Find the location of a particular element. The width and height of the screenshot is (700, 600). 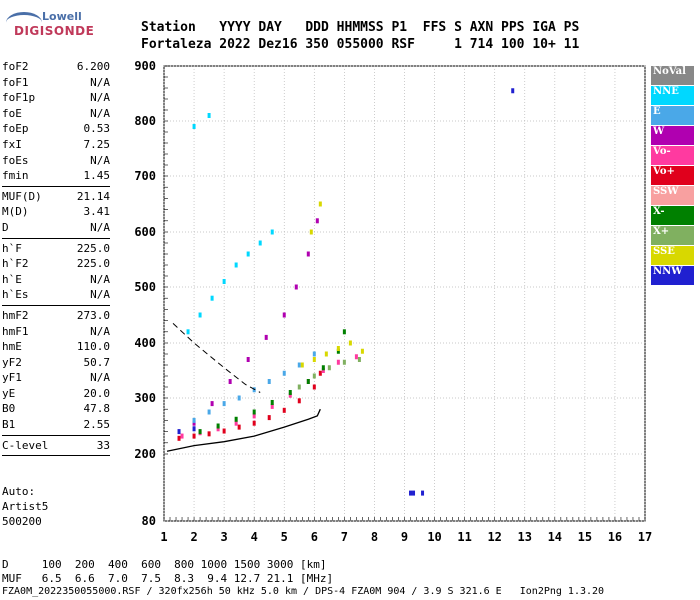

polarization-legend: NoVal NNE E W Vo- Vo+ SSW X- X+ SSE NNW is located at coordinates (672, 176).